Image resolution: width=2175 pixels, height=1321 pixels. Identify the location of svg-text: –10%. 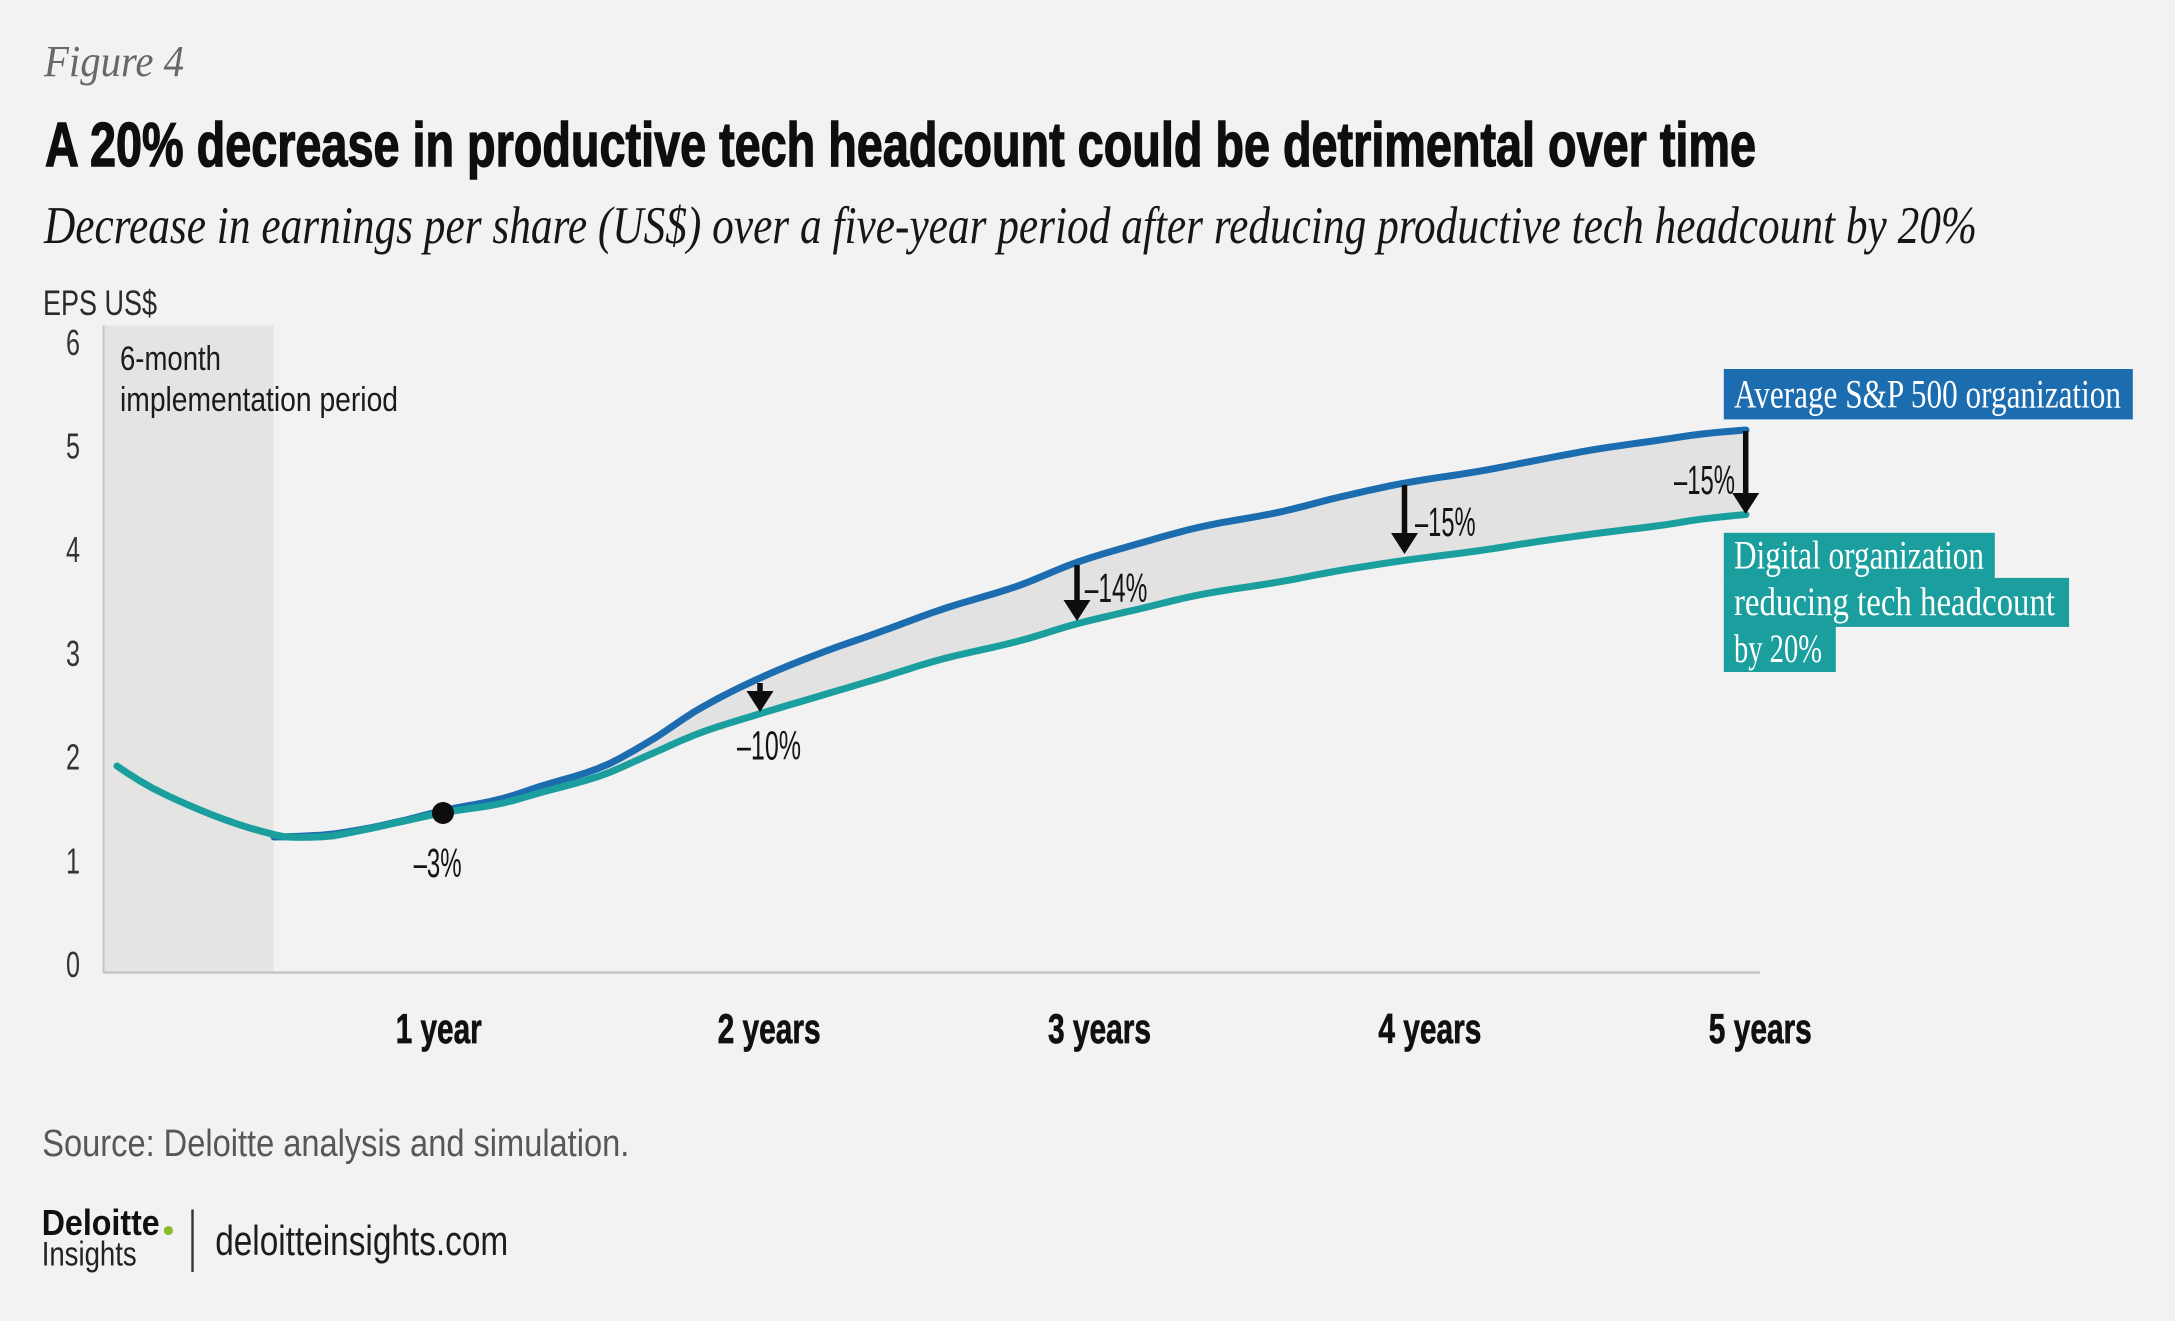
(769, 746).